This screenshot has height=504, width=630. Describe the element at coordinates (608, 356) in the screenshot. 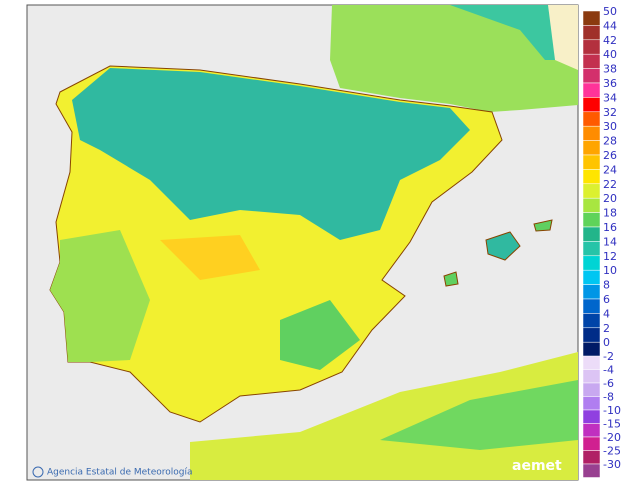

I see `legend-label: -2` at that location.